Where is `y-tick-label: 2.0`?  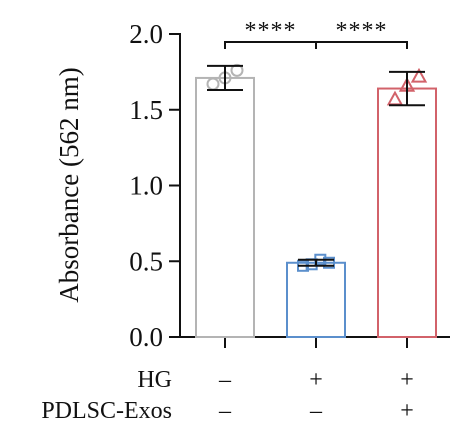
y-tick-label: 2.0 is located at coordinates (146, 34).